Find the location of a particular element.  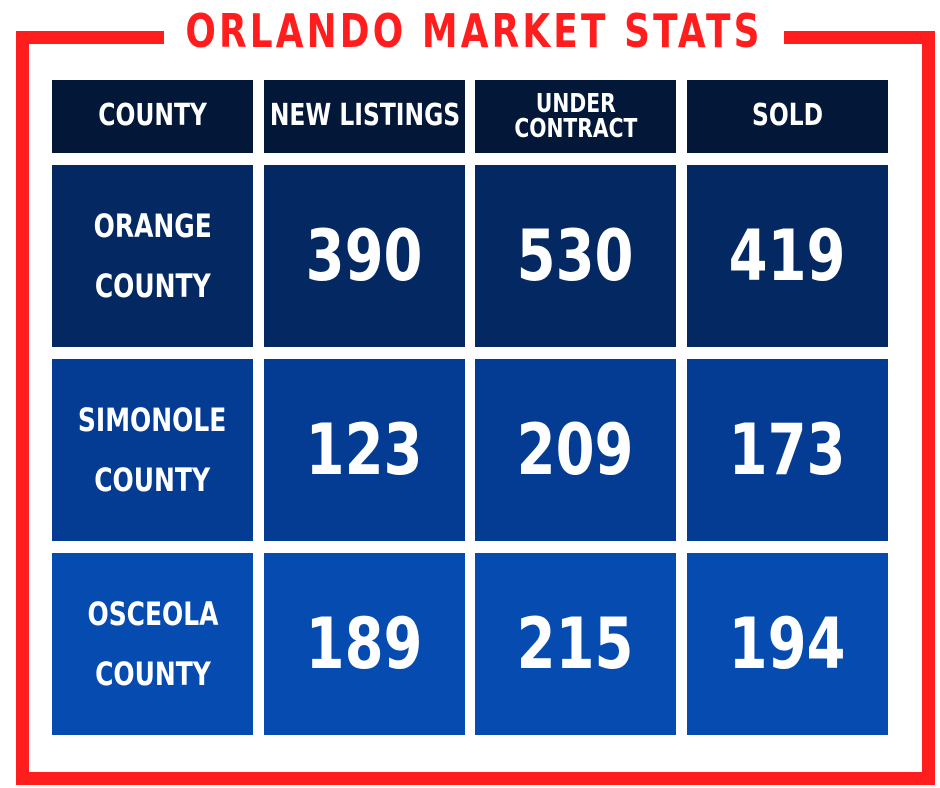

header-new-listings-label: NEW LISTINGS is located at coordinates (364, 116).